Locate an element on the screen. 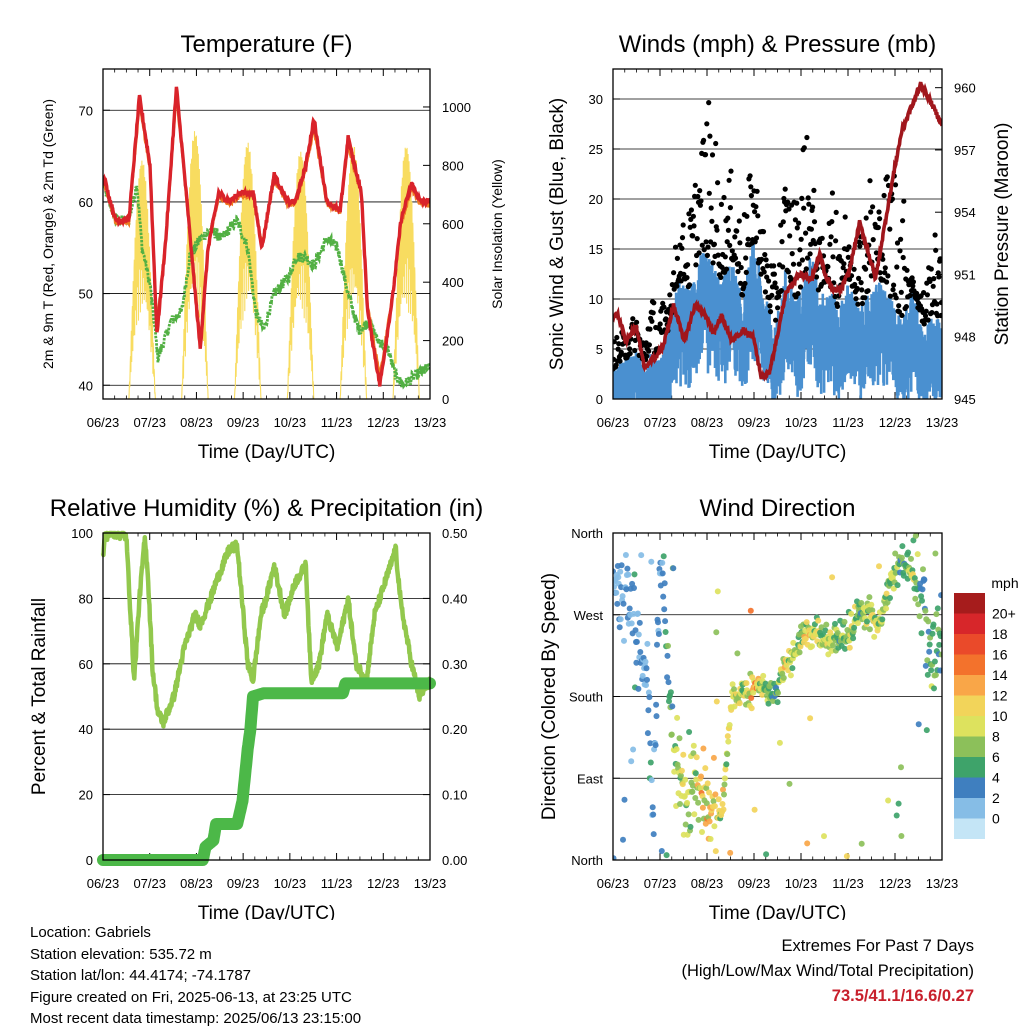 This screenshot has width=1024, height=1030. y2-tick-label: 951 is located at coordinates (965, 274).